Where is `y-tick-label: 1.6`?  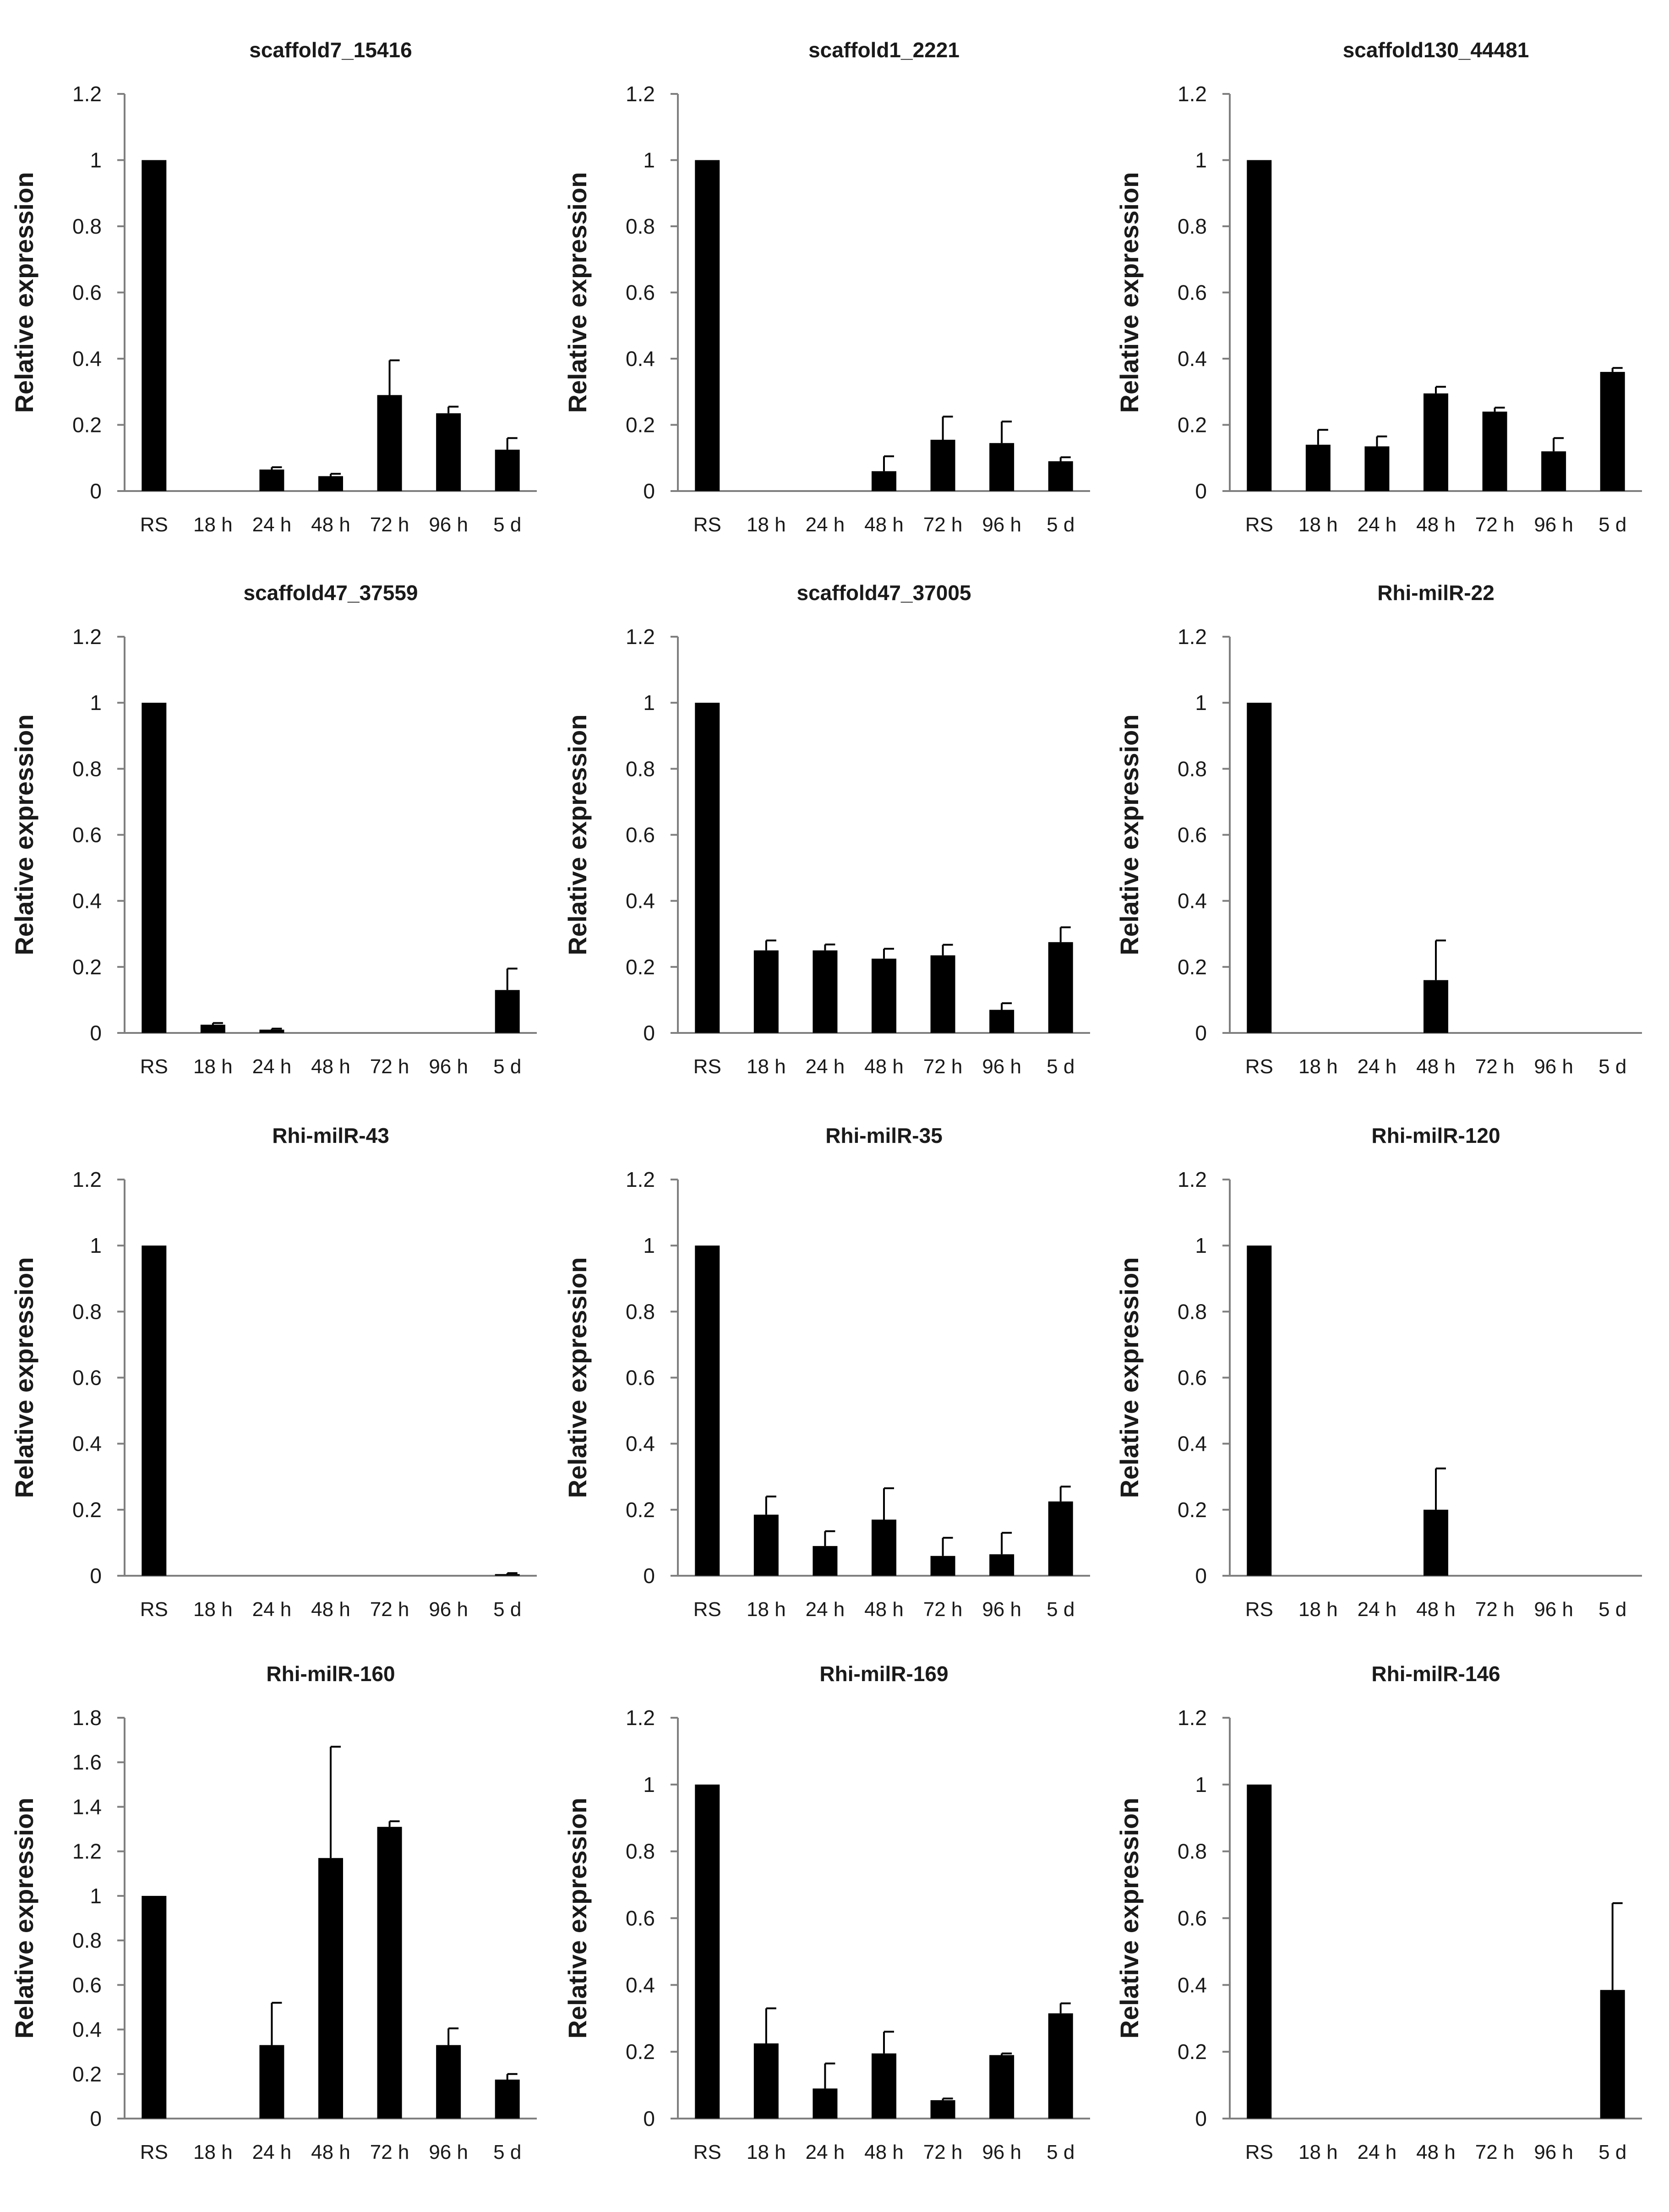
y-tick-label: 1.6 is located at coordinates (87, 1762).